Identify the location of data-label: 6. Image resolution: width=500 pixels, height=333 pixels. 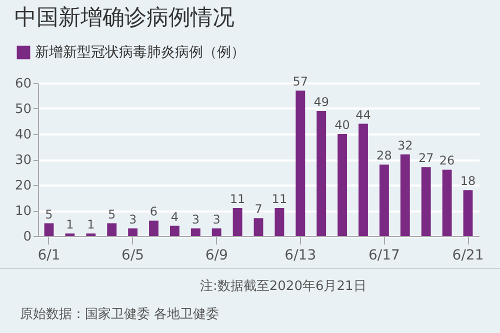
(154, 211).